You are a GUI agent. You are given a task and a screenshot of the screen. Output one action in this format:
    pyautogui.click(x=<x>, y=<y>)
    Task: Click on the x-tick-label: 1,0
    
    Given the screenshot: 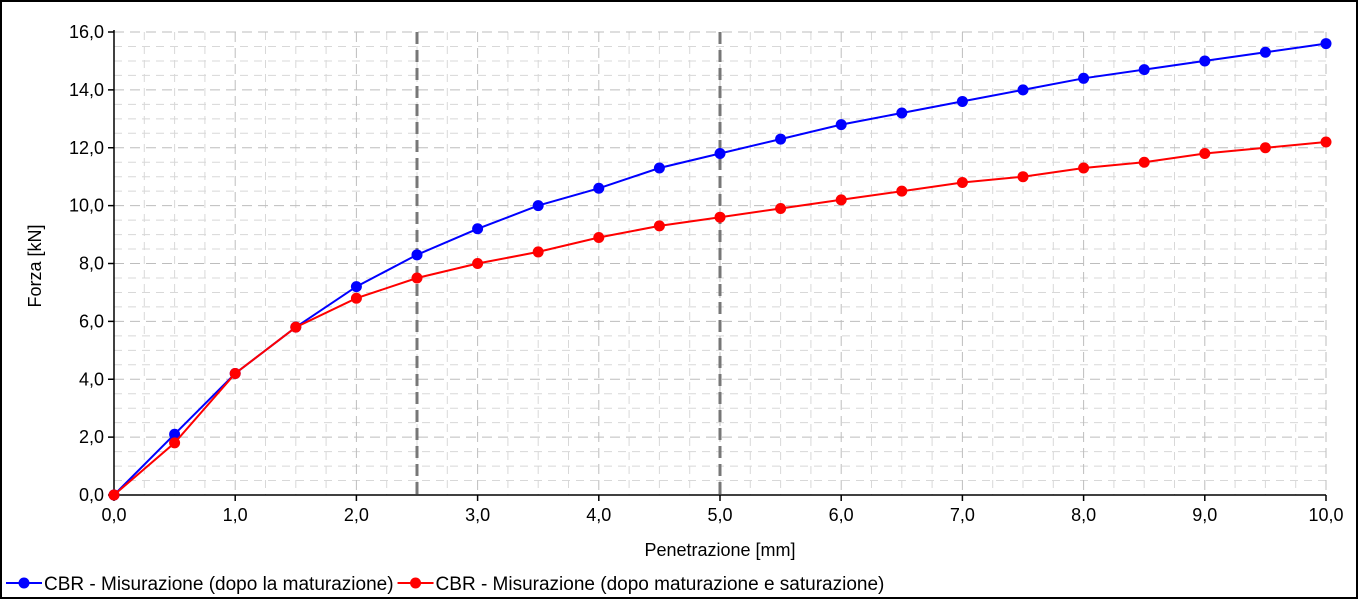 What is the action you would take?
    pyautogui.click(x=235, y=515)
    